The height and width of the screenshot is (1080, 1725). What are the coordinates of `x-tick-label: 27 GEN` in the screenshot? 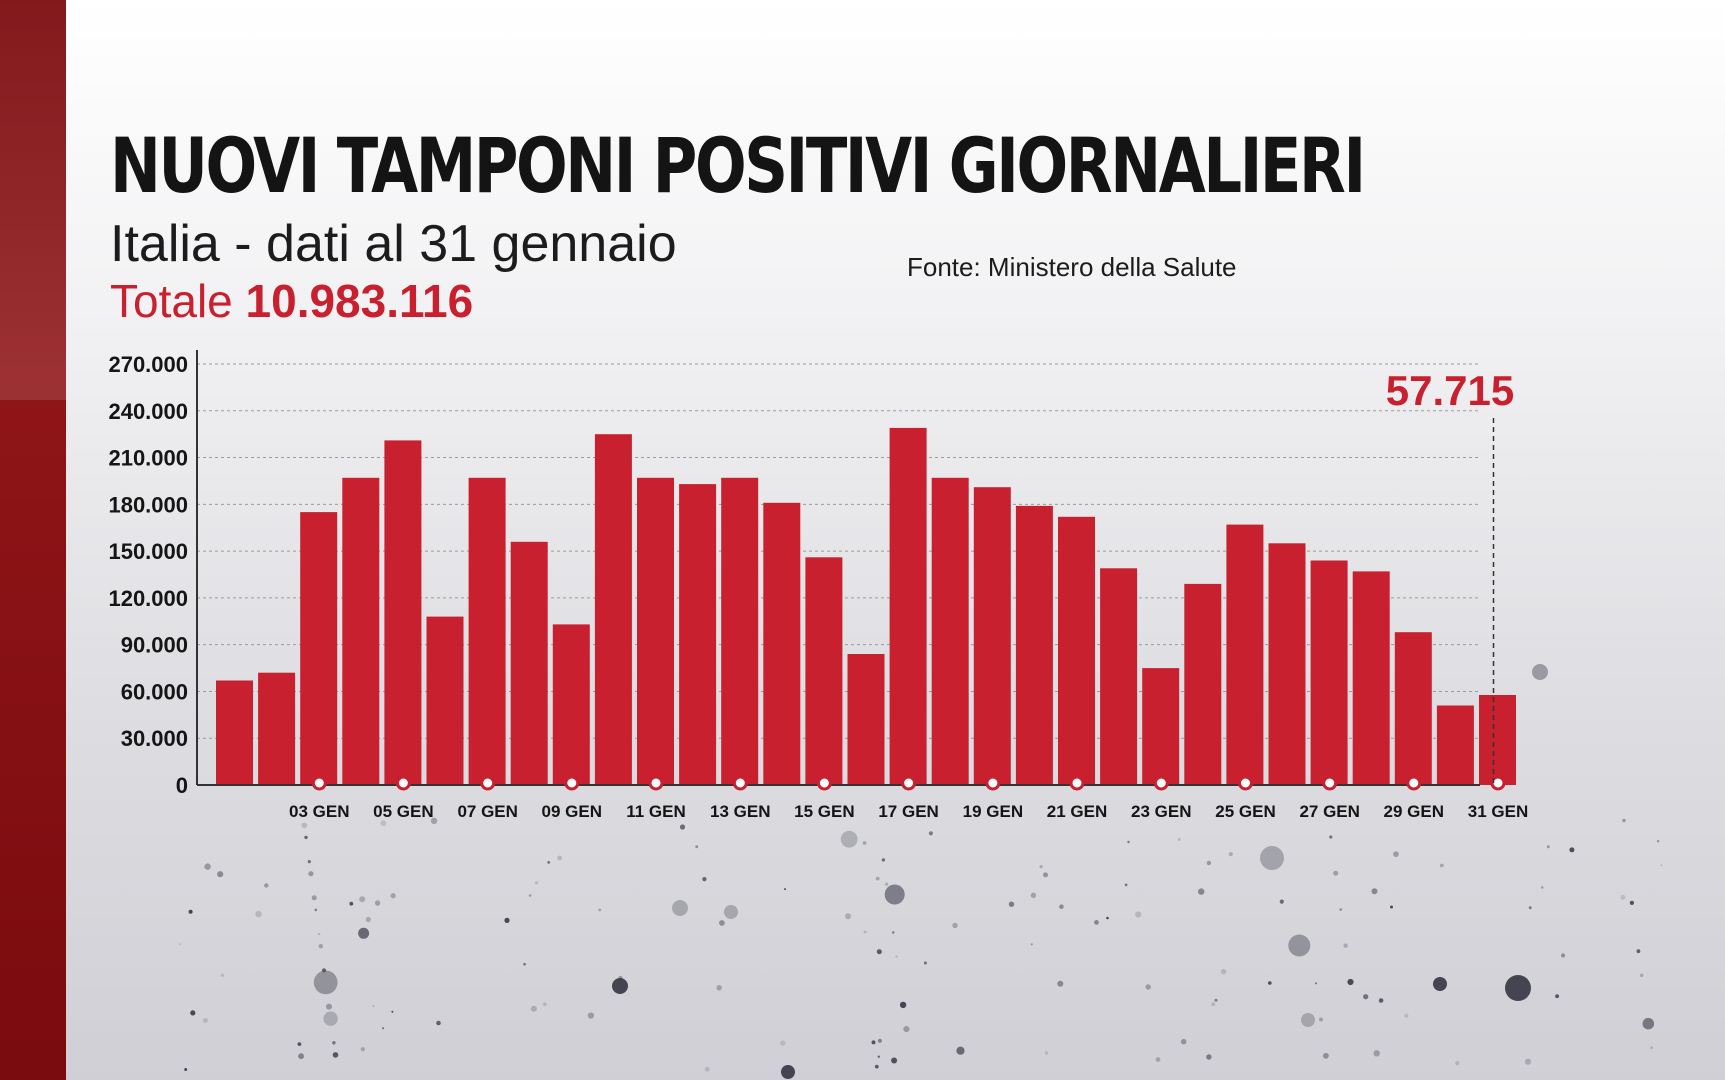 It's located at (1329, 811).